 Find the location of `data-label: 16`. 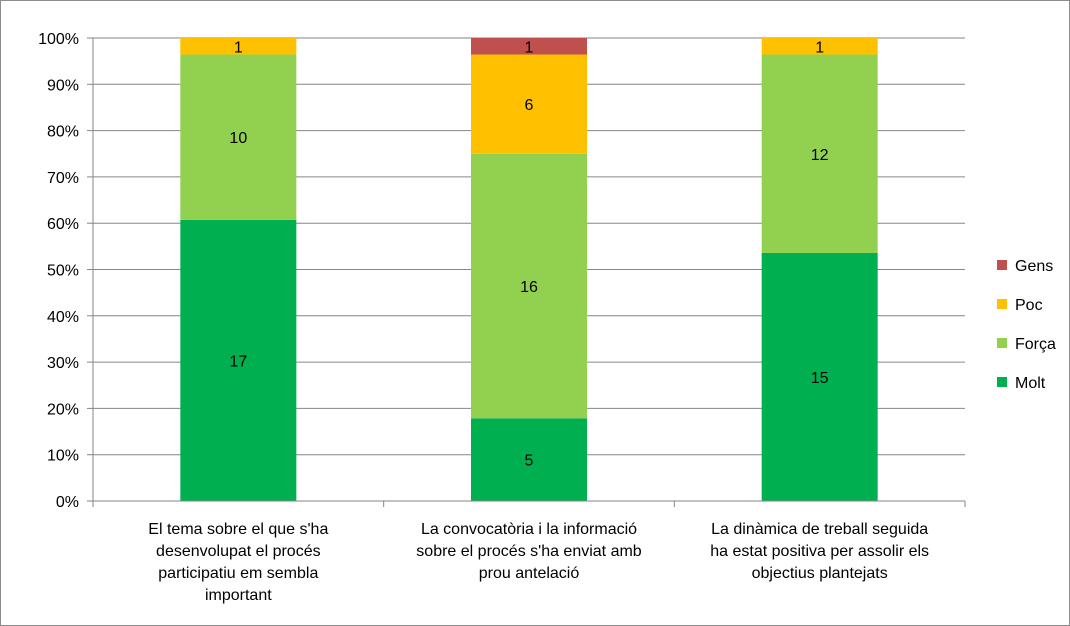

data-label: 16 is located at coordinates (529, 287).